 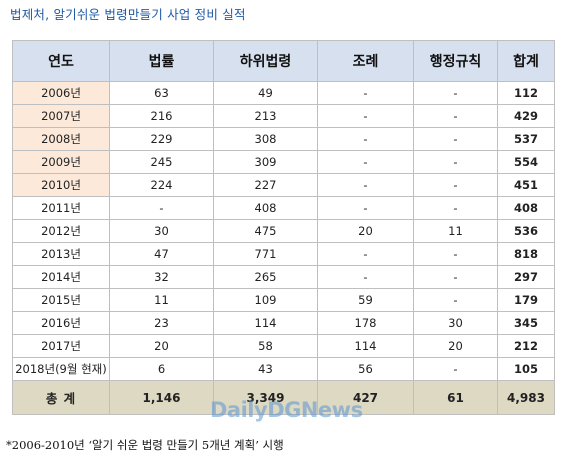 What do you see at coordinates (161, 93) in the screenshot?
I see `cell-law: 63` at bounding box center [161, 93].